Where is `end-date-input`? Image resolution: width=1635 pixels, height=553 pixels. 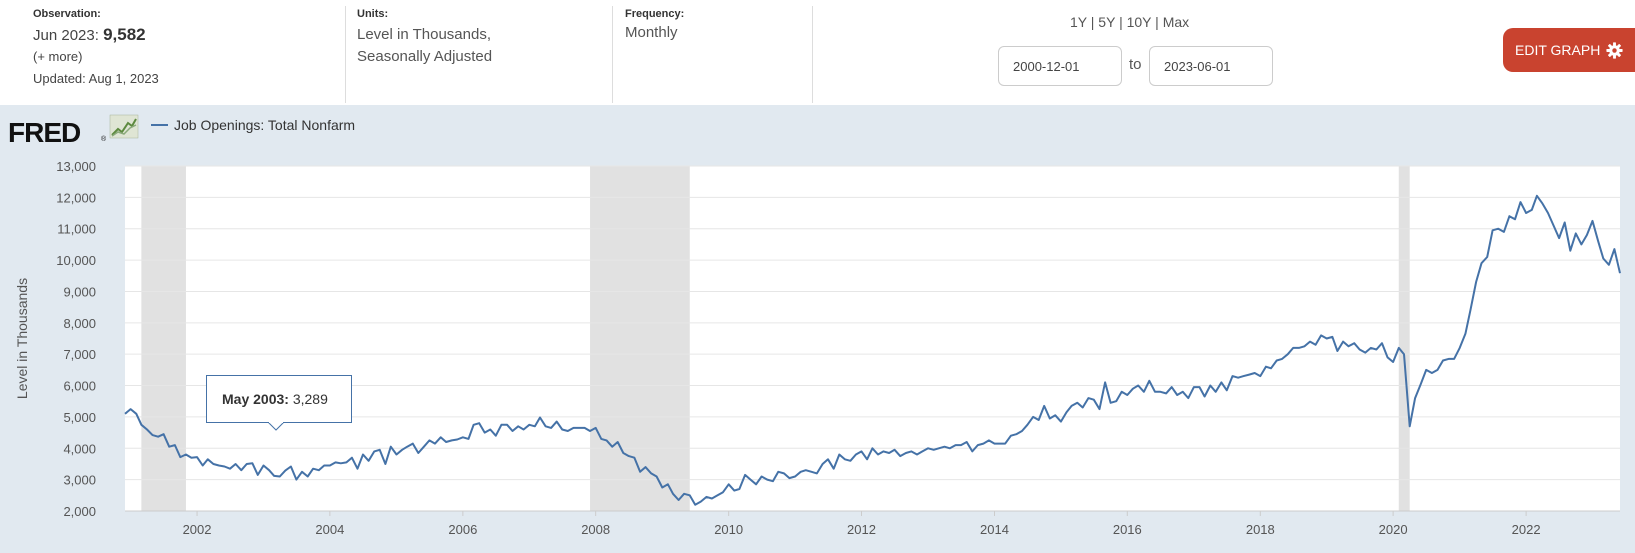 end-date-input is located at coordinates (1211, 66).